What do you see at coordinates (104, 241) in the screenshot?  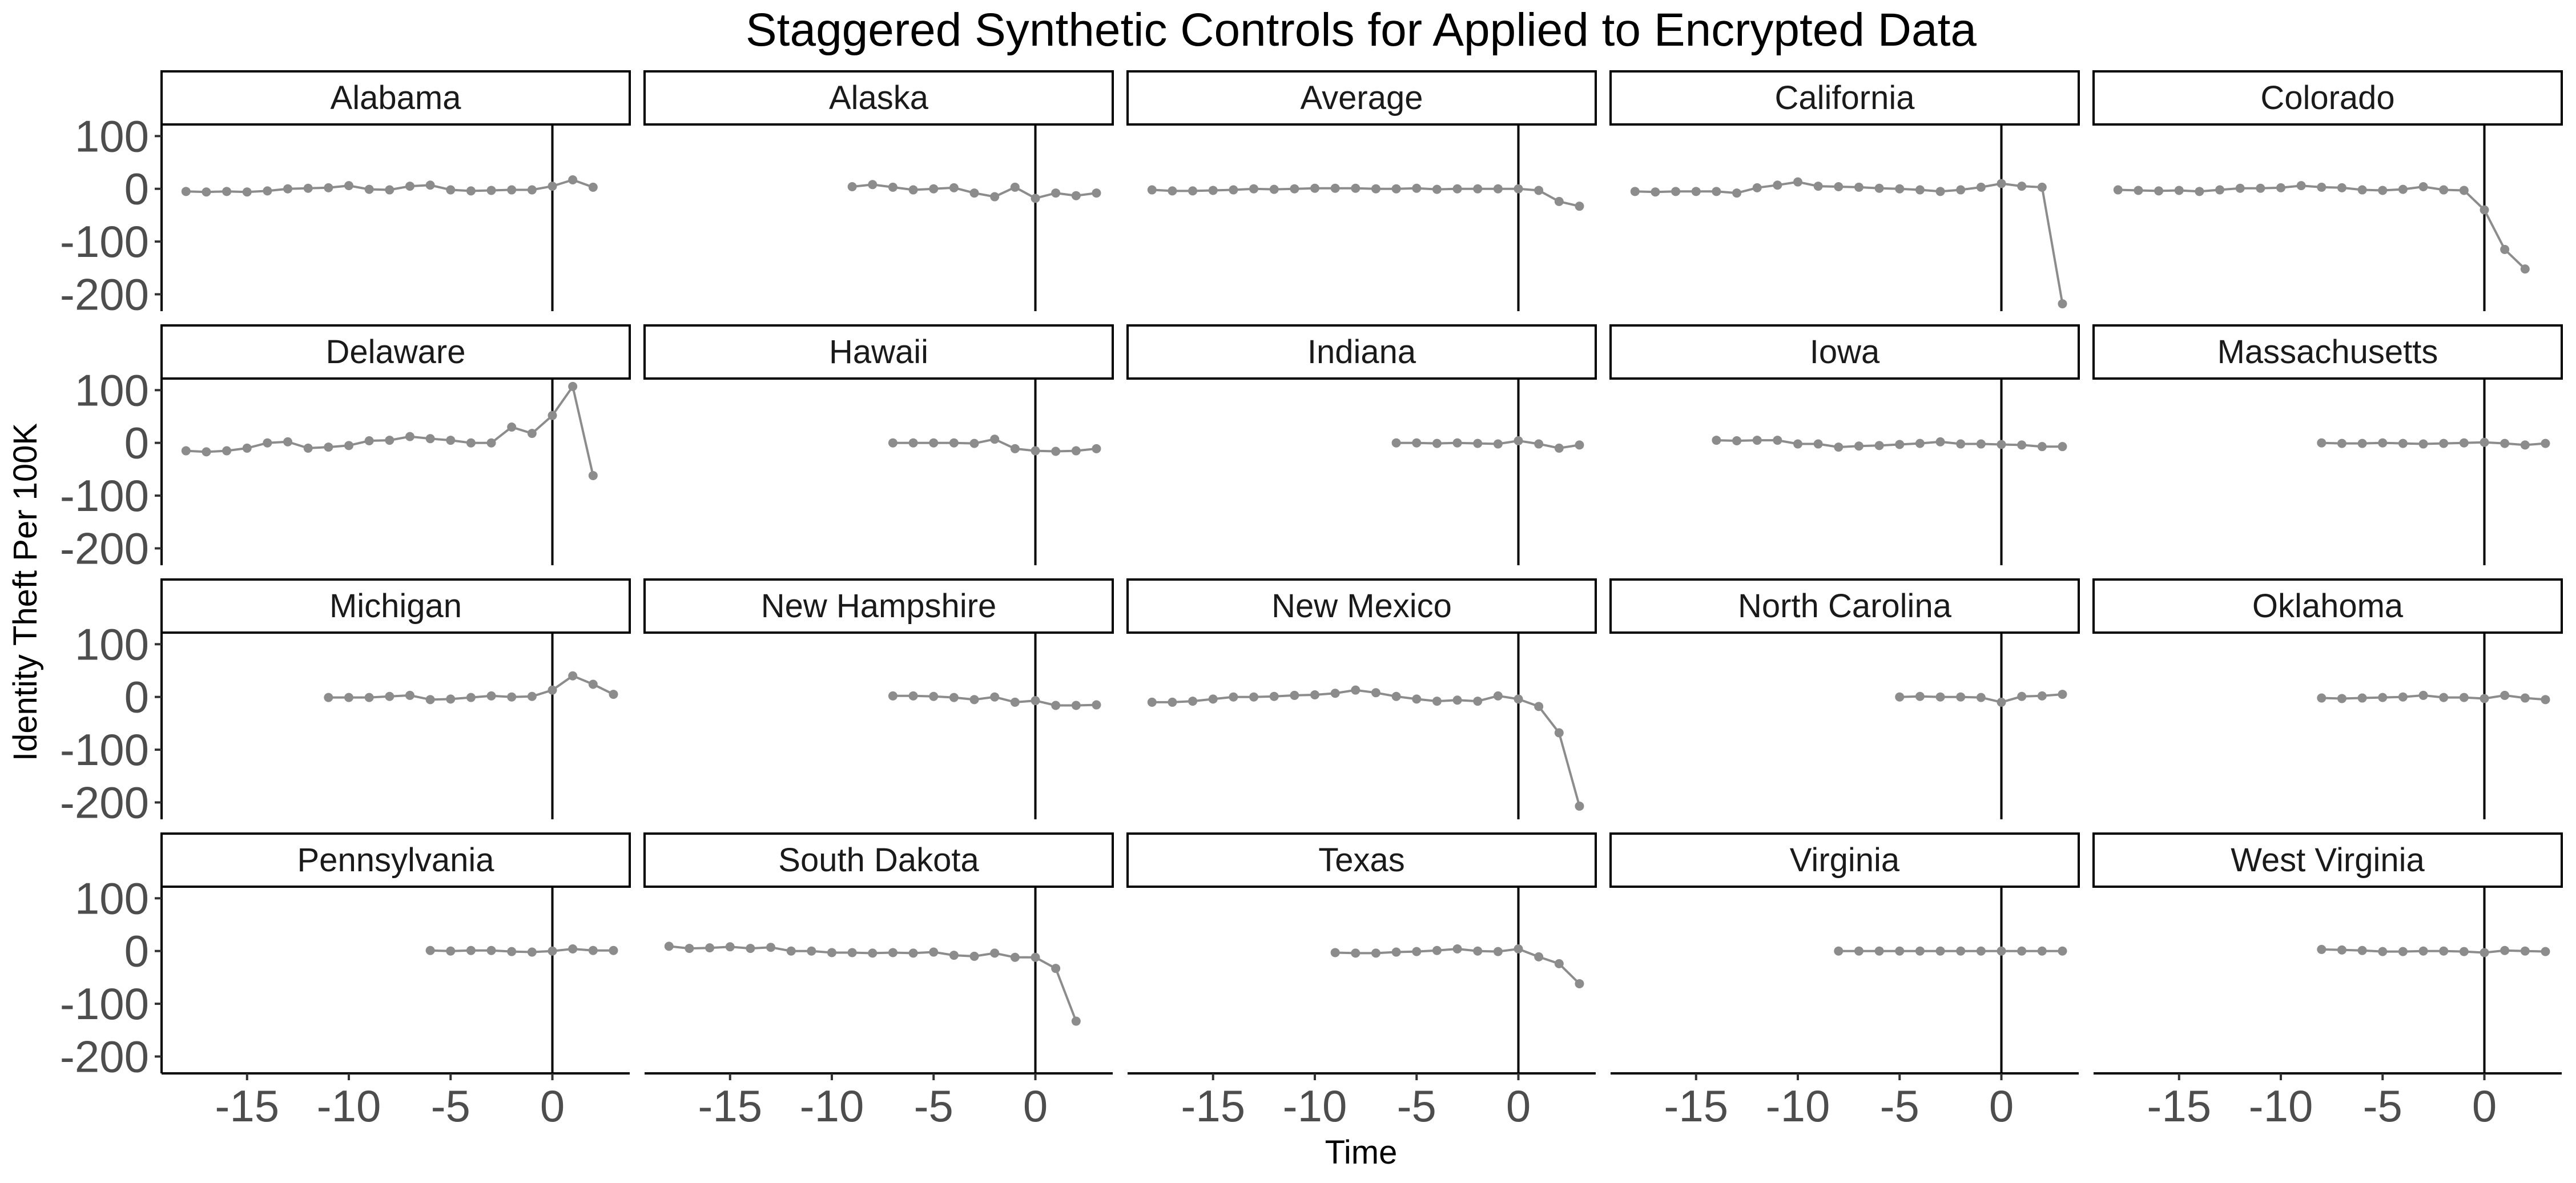 I see `y-tick-label: -100` at bounding box center [104, 241].